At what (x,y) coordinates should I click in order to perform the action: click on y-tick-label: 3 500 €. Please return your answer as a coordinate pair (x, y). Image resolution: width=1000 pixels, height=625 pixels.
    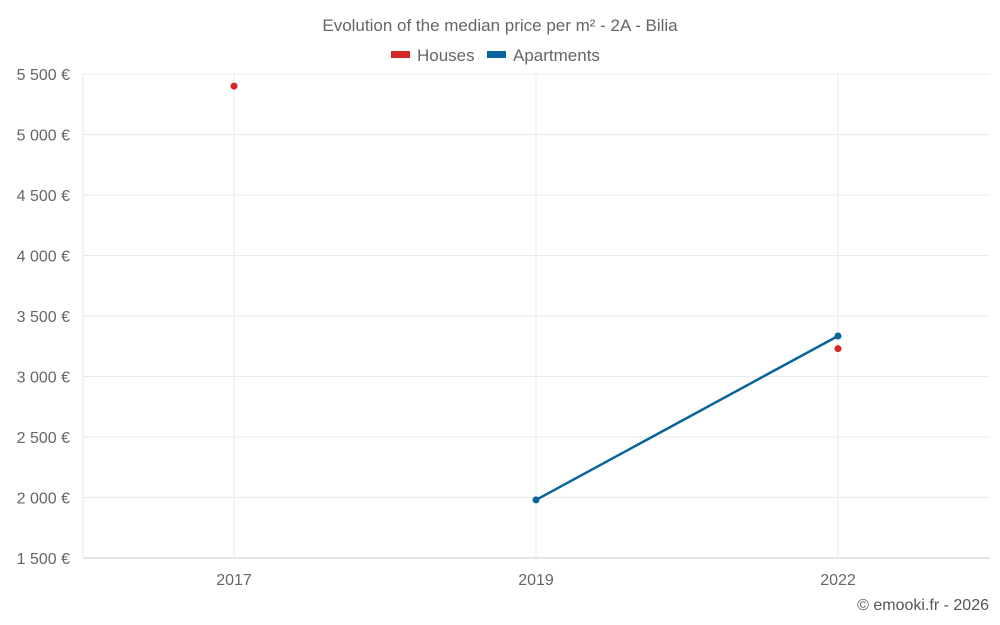
    Looking at the image, I should click on (43, 317).